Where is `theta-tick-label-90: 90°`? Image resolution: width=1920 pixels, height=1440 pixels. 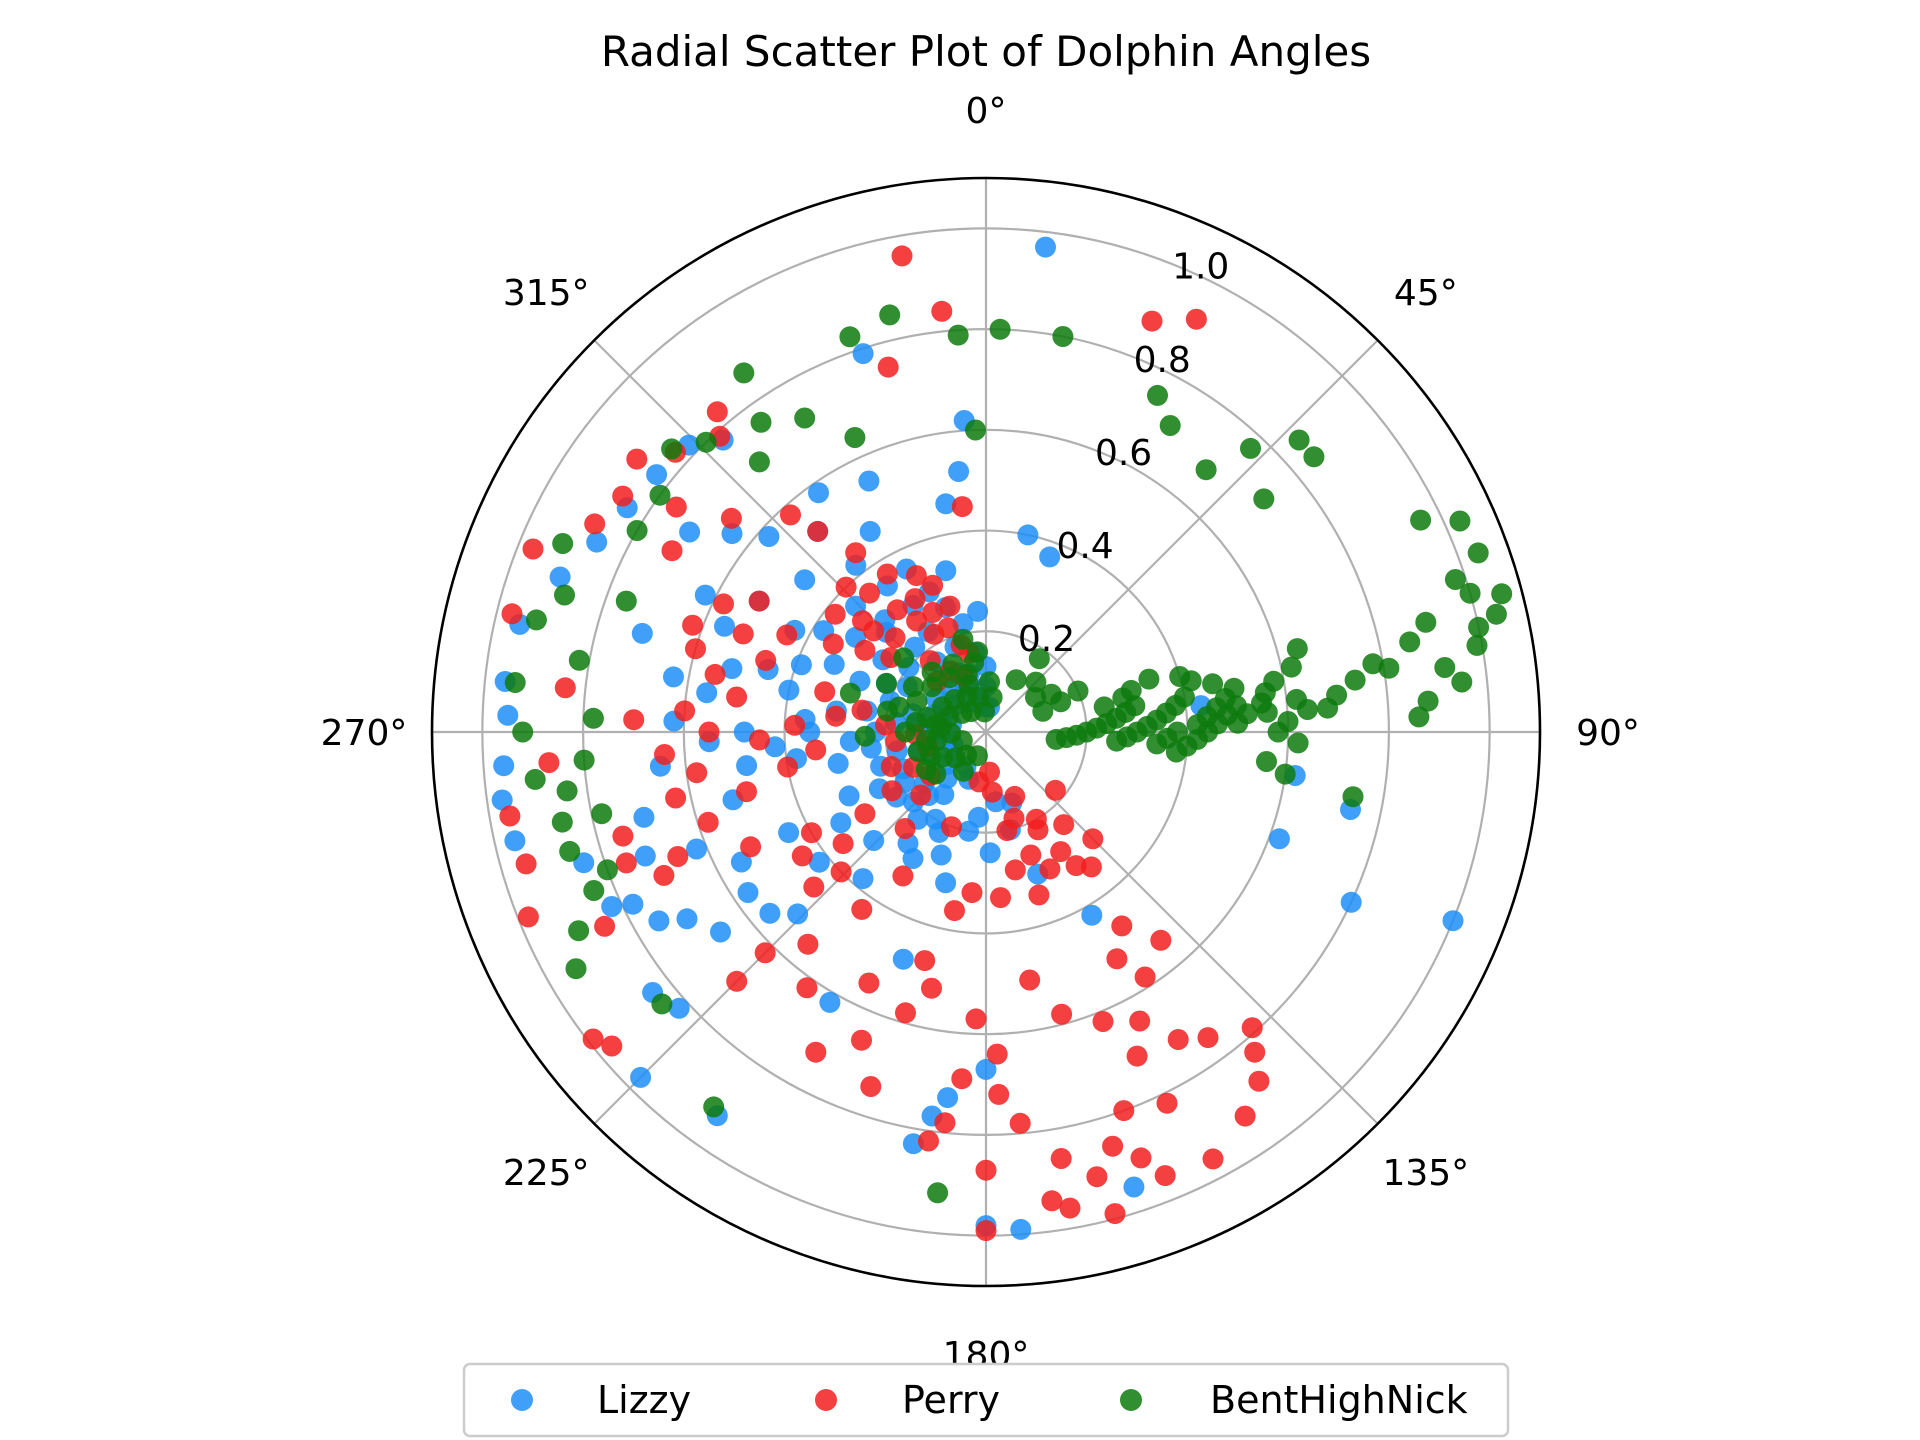 theta-tick-label-90: 90° is located at coordinates (1608, 733).